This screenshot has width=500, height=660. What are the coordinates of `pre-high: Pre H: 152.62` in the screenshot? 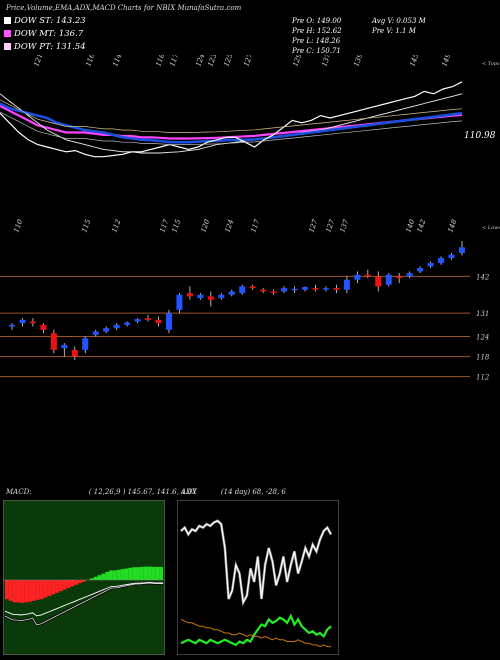 It's located at (317, 31).